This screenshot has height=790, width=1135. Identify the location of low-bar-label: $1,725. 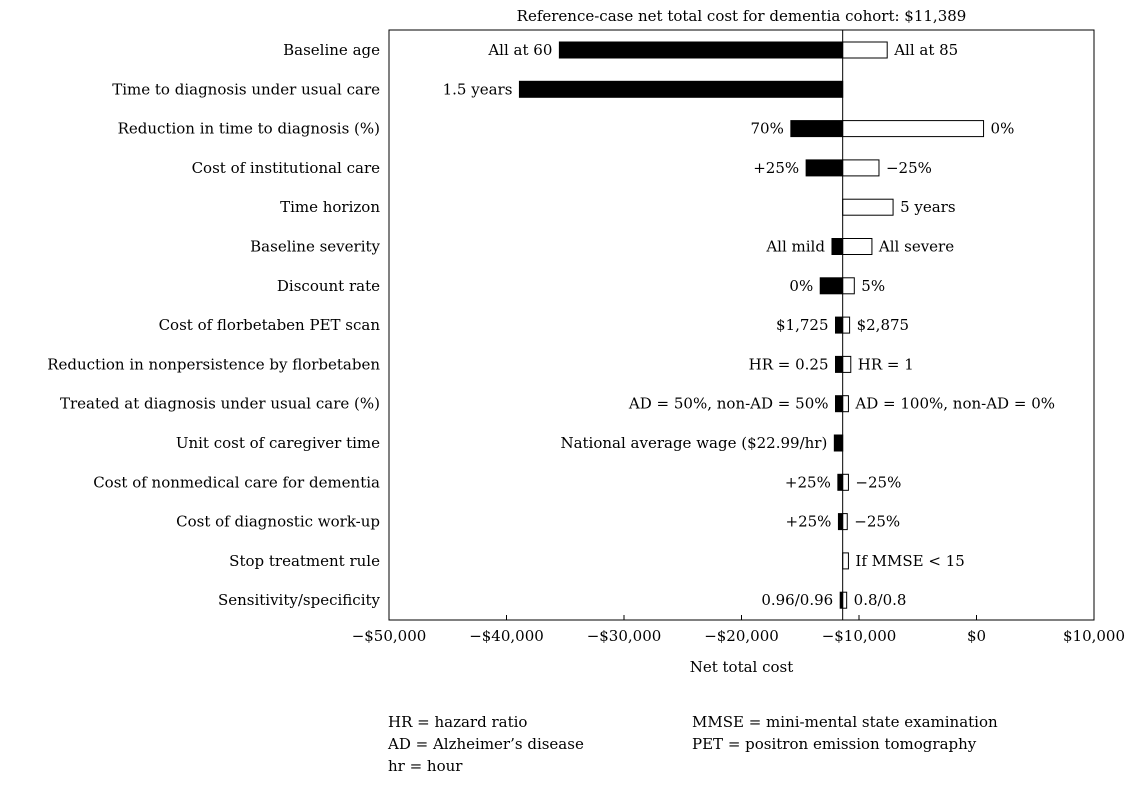
(802, 325).